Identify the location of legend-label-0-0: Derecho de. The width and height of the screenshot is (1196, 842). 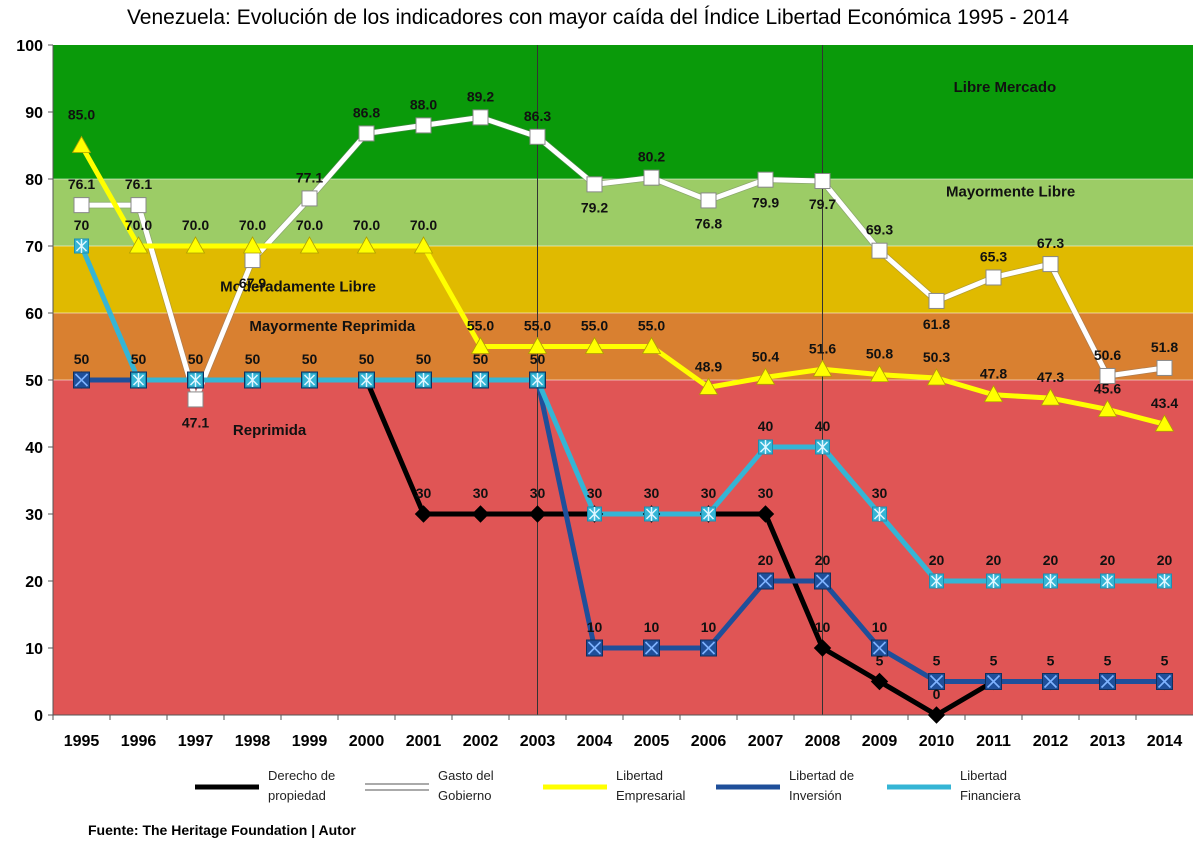
(301, 775).